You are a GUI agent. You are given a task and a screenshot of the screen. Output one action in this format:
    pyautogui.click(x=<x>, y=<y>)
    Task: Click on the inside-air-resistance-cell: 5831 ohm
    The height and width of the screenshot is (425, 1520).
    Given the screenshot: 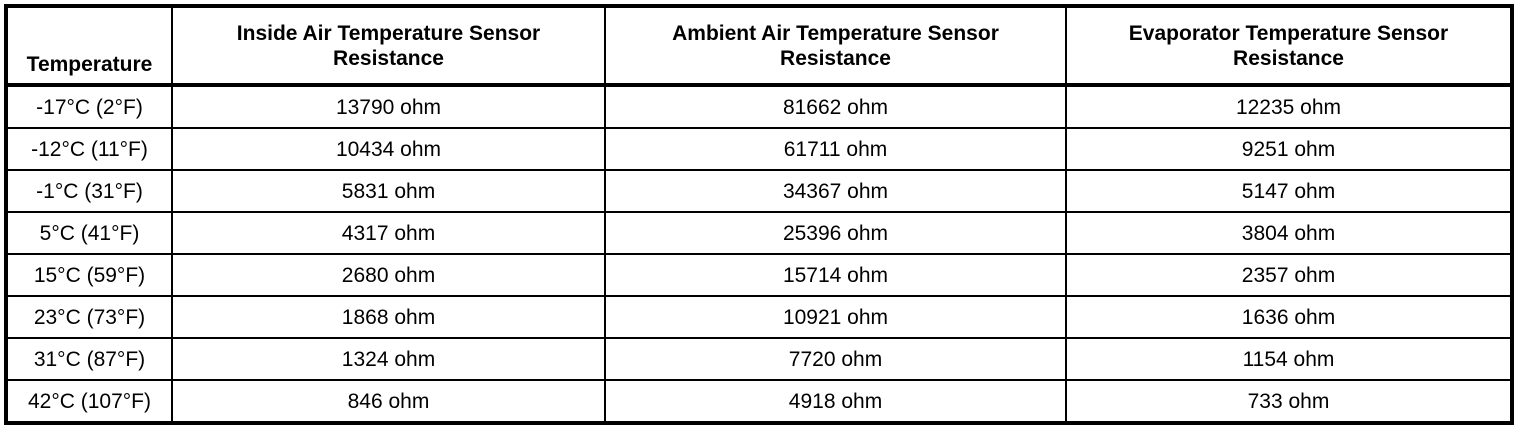 What is the action you would take?
    pyautogui.click(x=388, y=191)
    